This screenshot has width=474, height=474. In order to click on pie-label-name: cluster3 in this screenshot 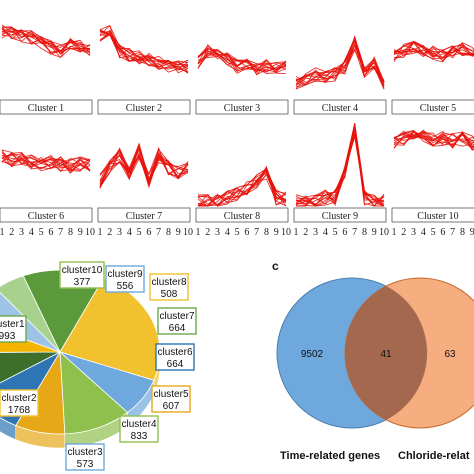, I will do `click(84, 452)`.